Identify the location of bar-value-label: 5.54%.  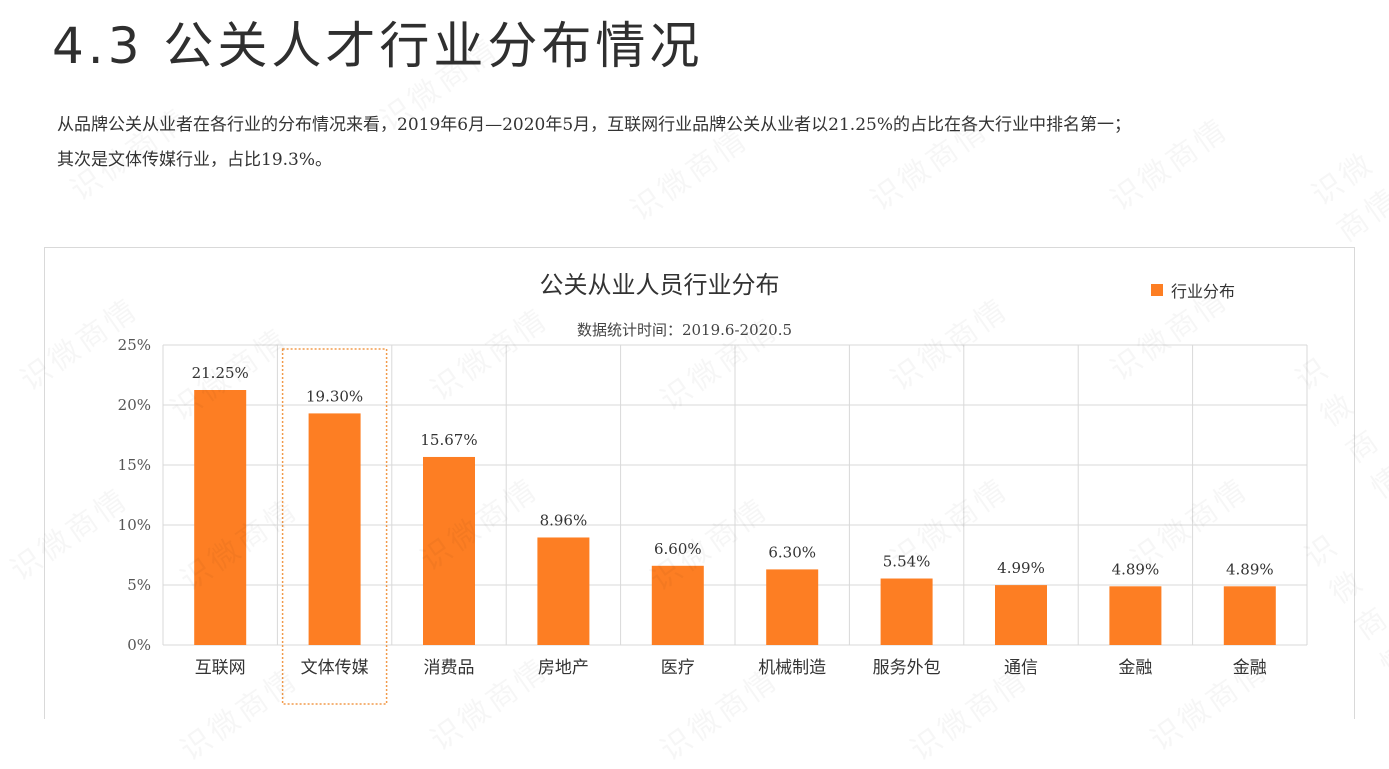
(907, 562).